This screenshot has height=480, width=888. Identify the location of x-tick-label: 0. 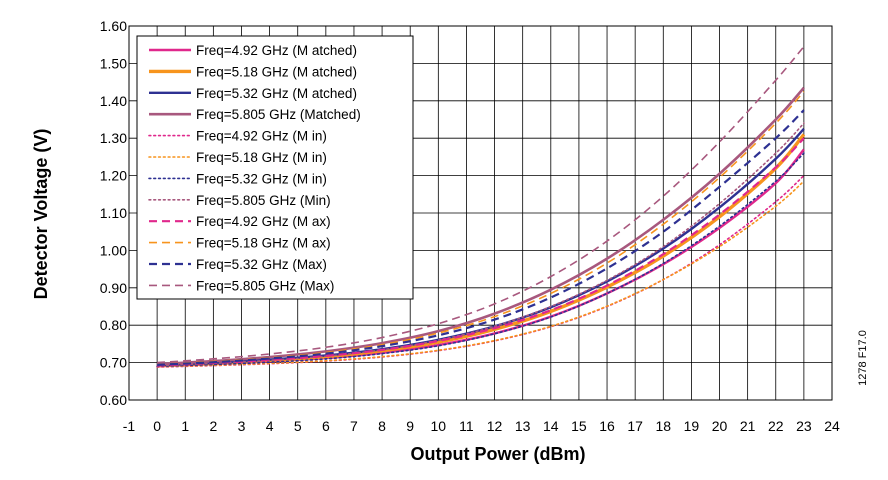
(157, 426).